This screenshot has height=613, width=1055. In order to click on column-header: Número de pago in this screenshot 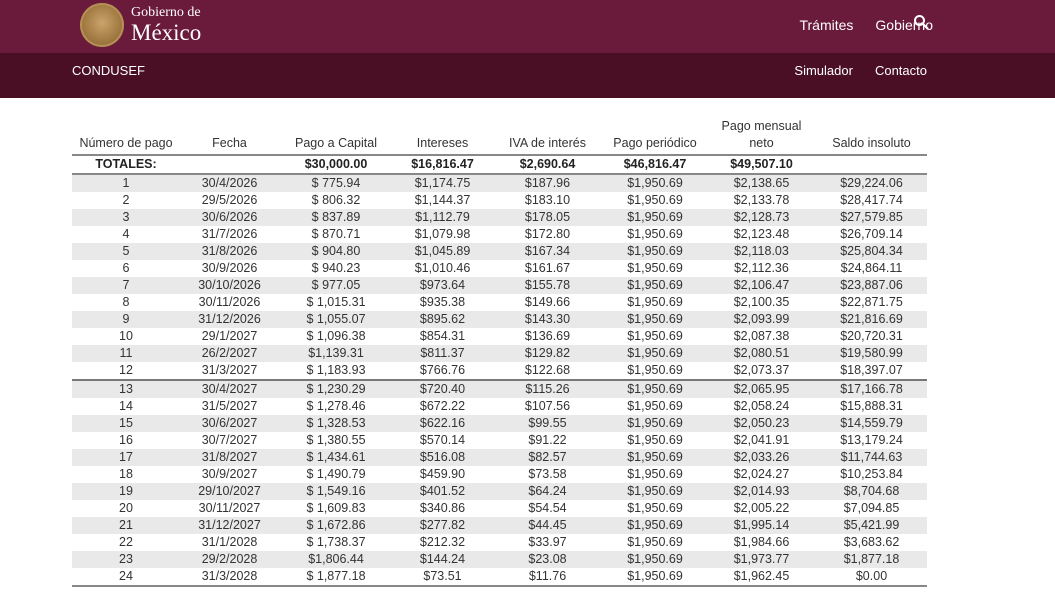, I will do `click(126, 136)`.